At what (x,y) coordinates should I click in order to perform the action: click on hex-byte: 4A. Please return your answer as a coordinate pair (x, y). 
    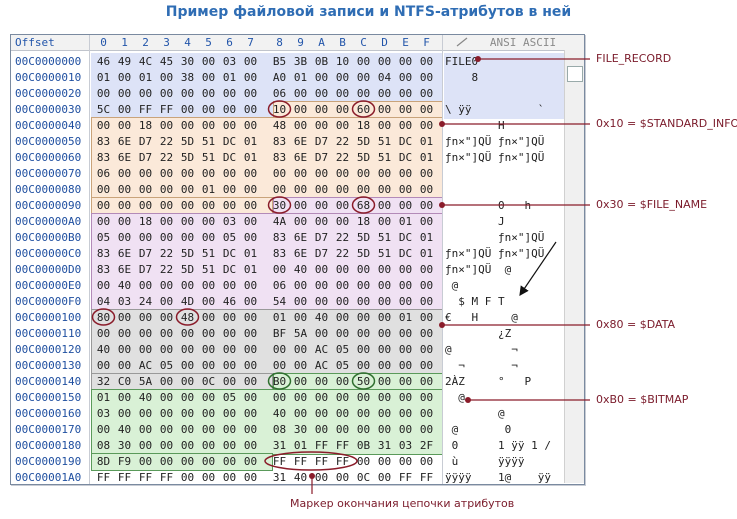
    Looking at the image, I should click on (279, 221).